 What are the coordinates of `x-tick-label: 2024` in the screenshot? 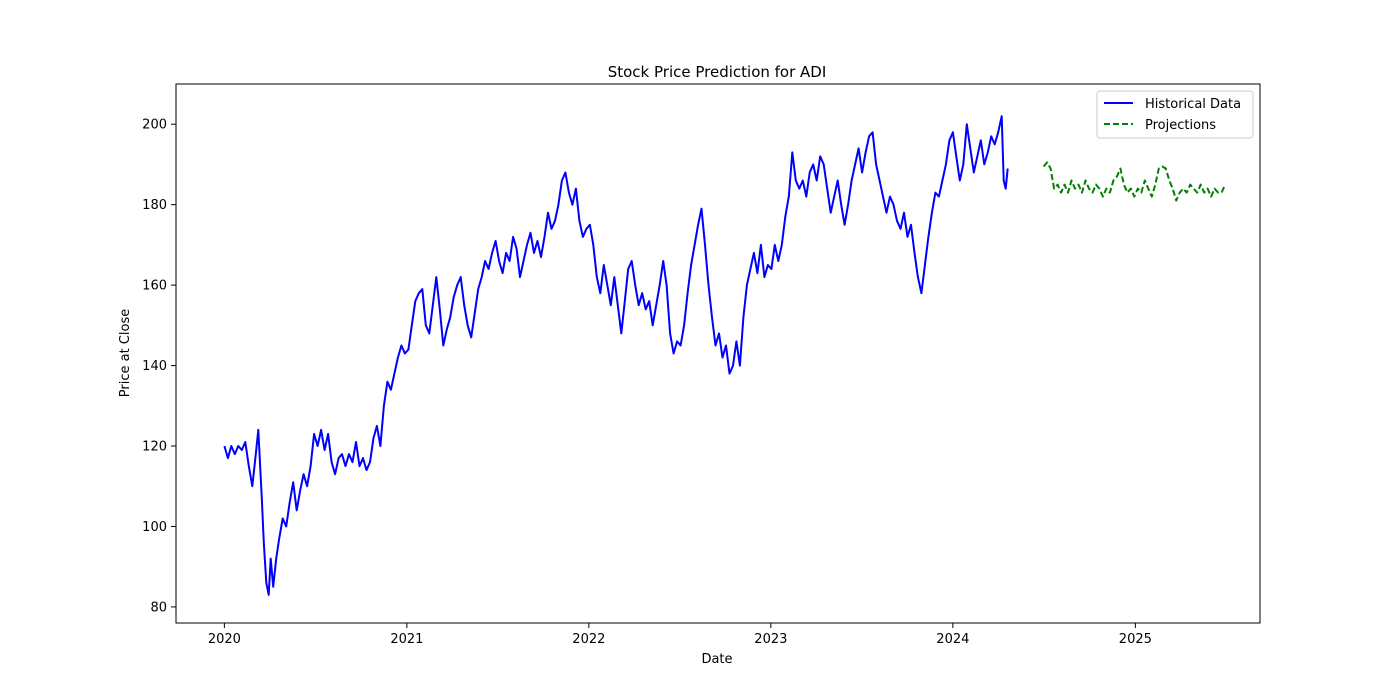 It's located at (952, 639).